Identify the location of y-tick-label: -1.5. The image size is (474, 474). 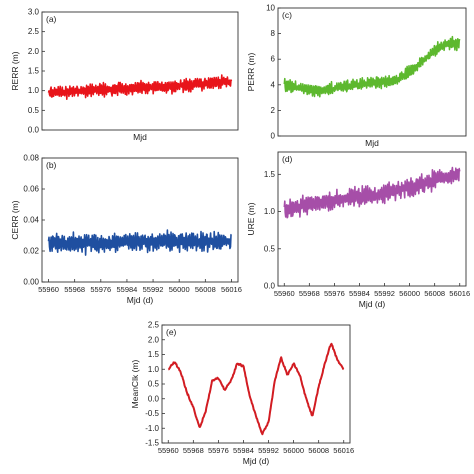
(152, 443).